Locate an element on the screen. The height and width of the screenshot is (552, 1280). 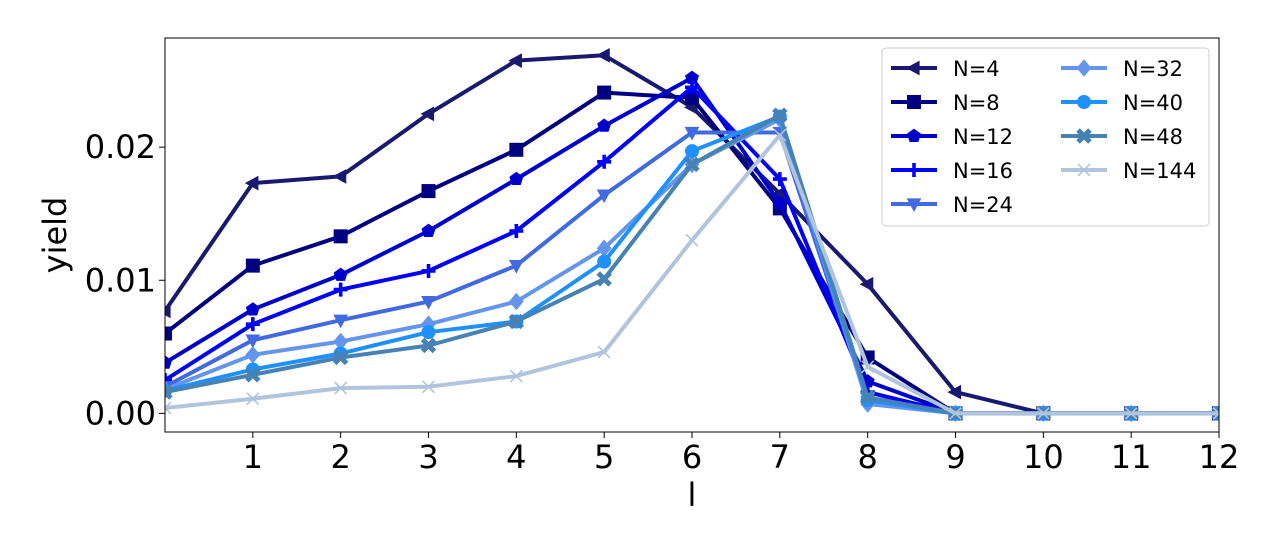
legend-label: N=16 is located at coordinates (983, 171).